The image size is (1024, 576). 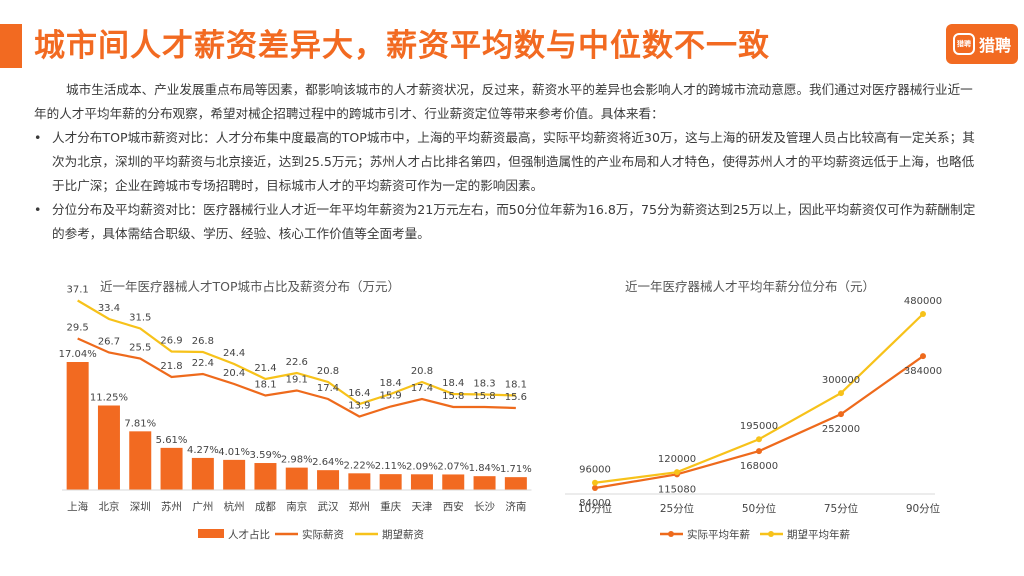 I want to click on legend-期望薪资: 期望薪资, so click(x=403, y=534).